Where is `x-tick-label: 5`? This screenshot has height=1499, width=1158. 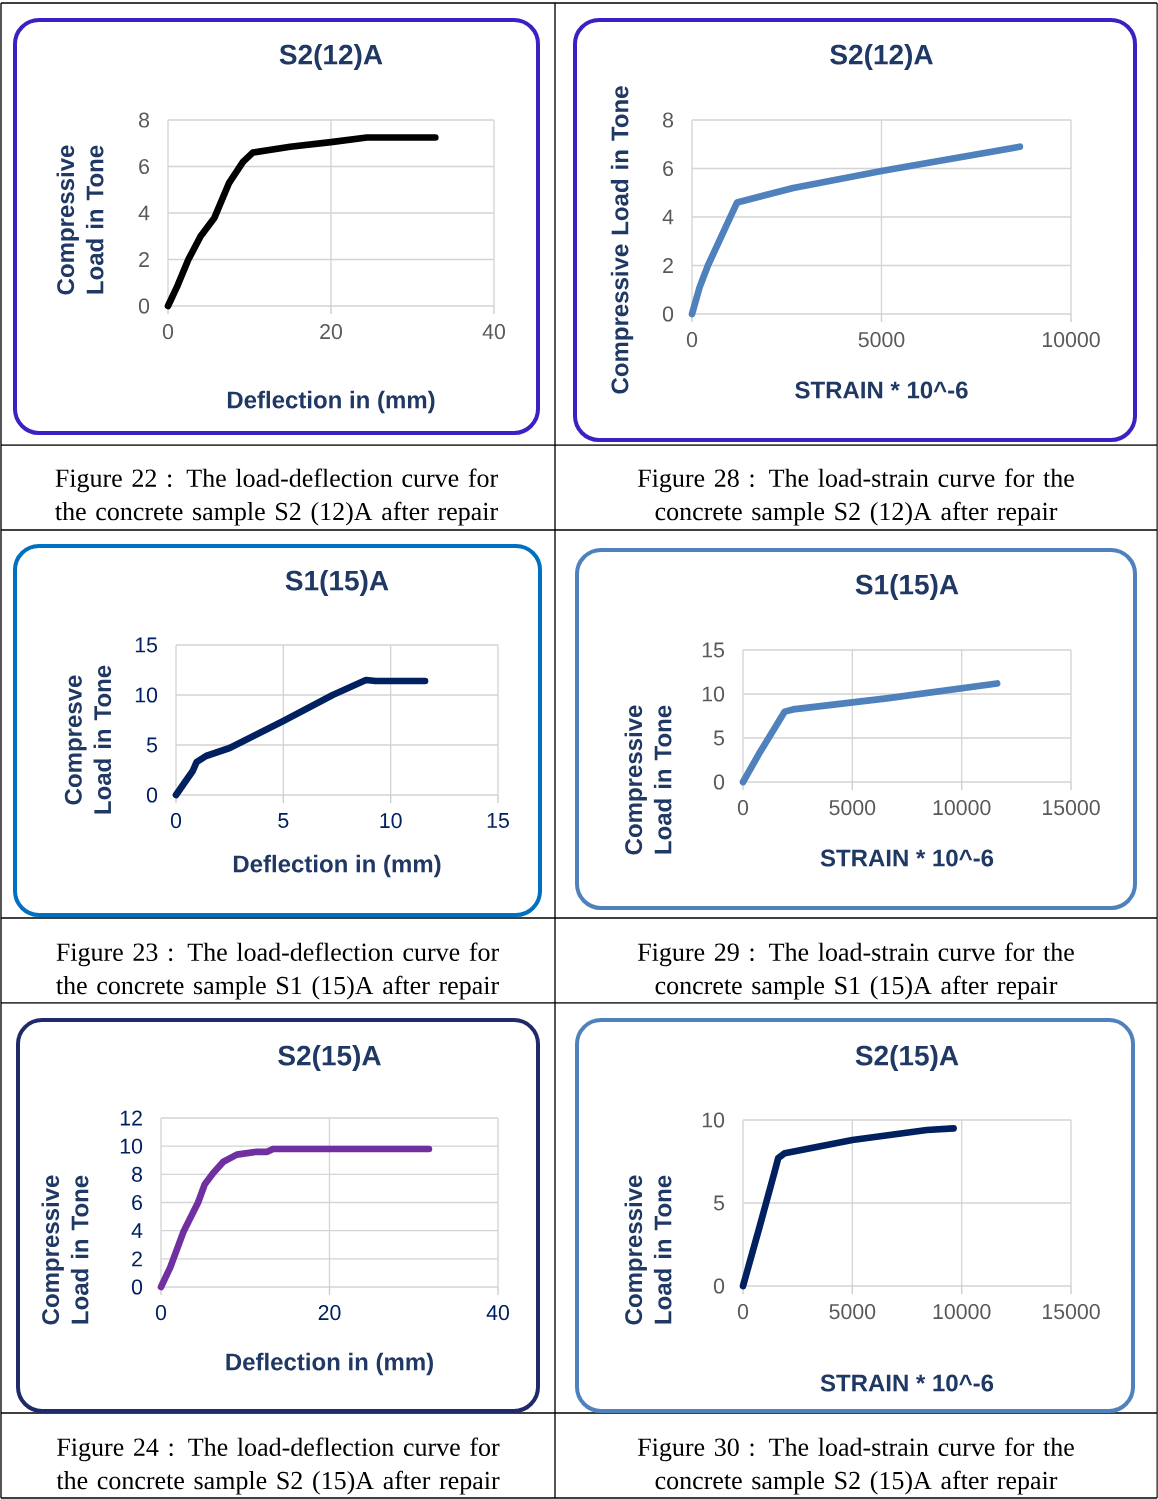 x-tick-label: 5 is located at coordinates (283, 820).